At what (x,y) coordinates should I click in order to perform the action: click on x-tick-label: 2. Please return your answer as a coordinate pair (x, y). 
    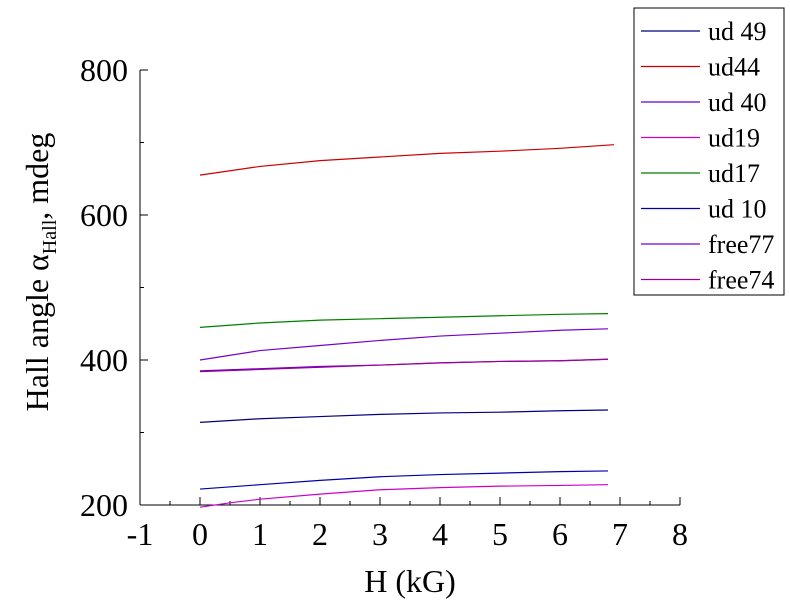
    Looking at the image, I should click on (320, 534).